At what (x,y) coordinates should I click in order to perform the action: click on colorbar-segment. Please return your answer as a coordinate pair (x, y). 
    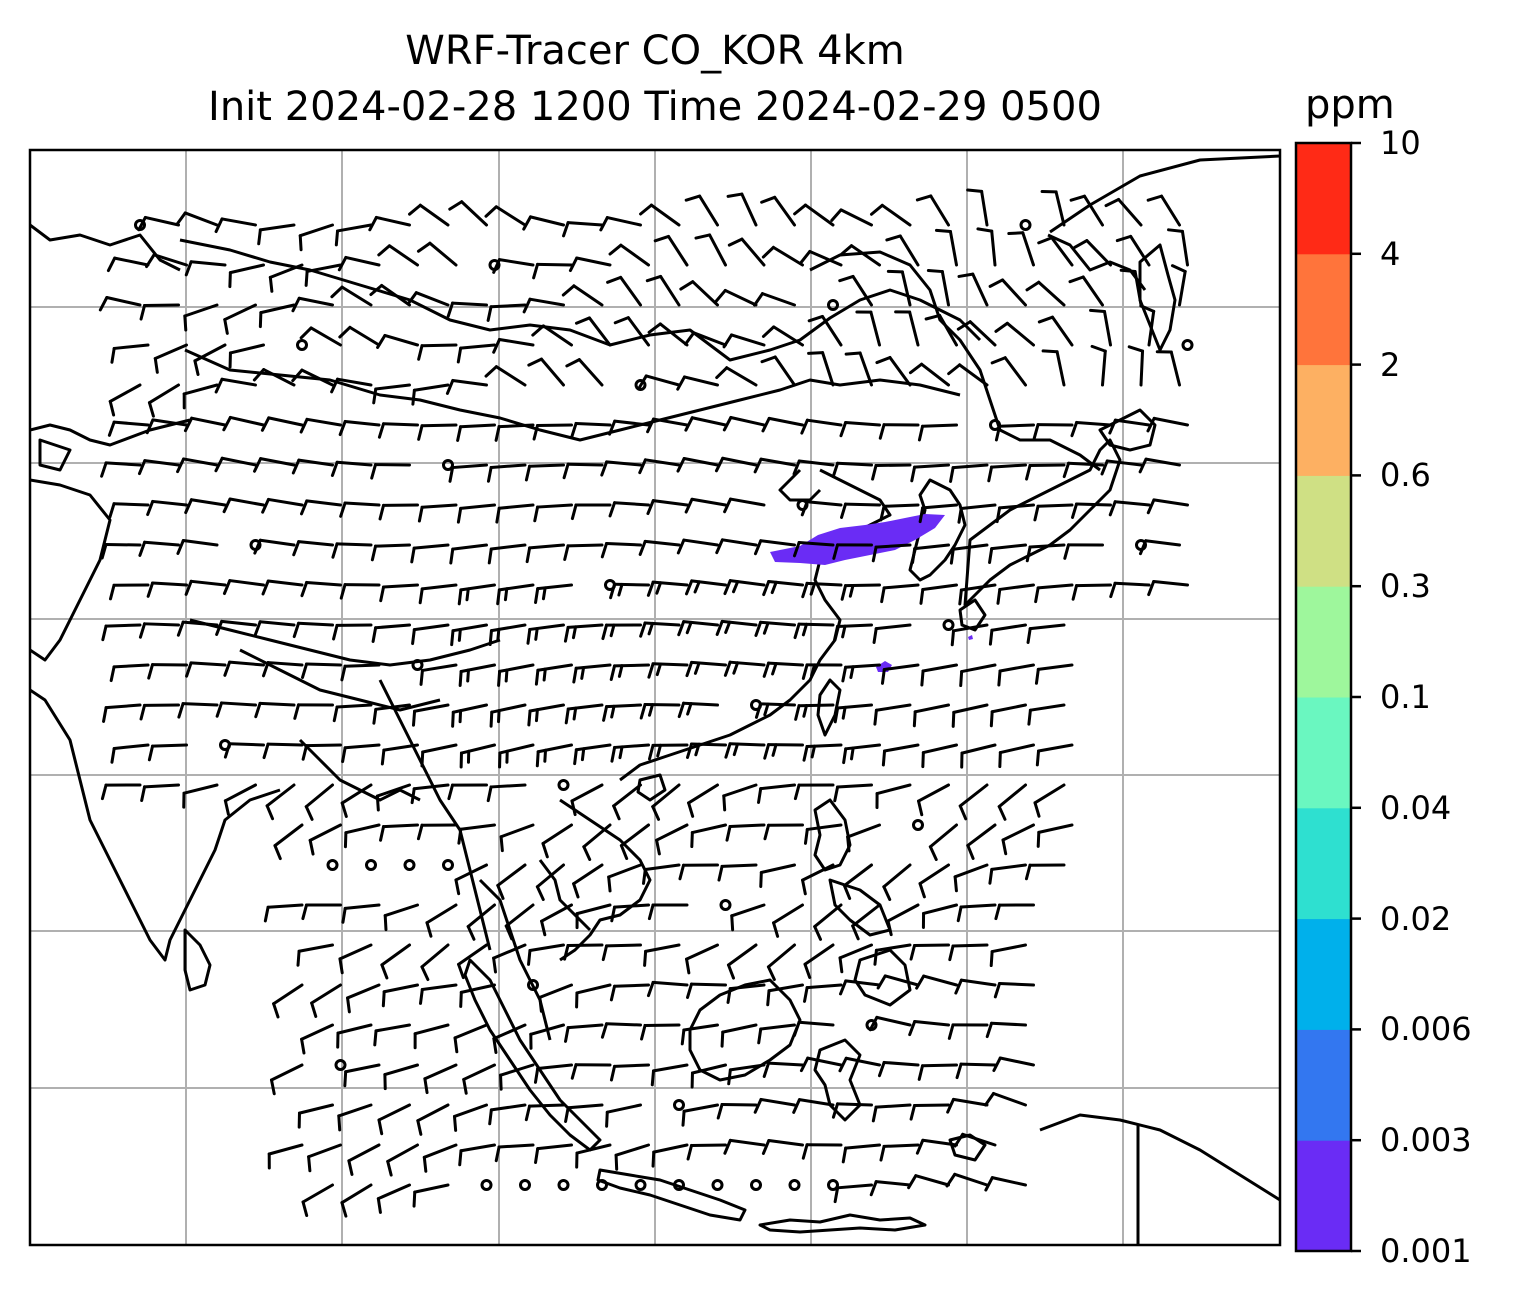
    Looking at the image, I should click on (1323, 420).